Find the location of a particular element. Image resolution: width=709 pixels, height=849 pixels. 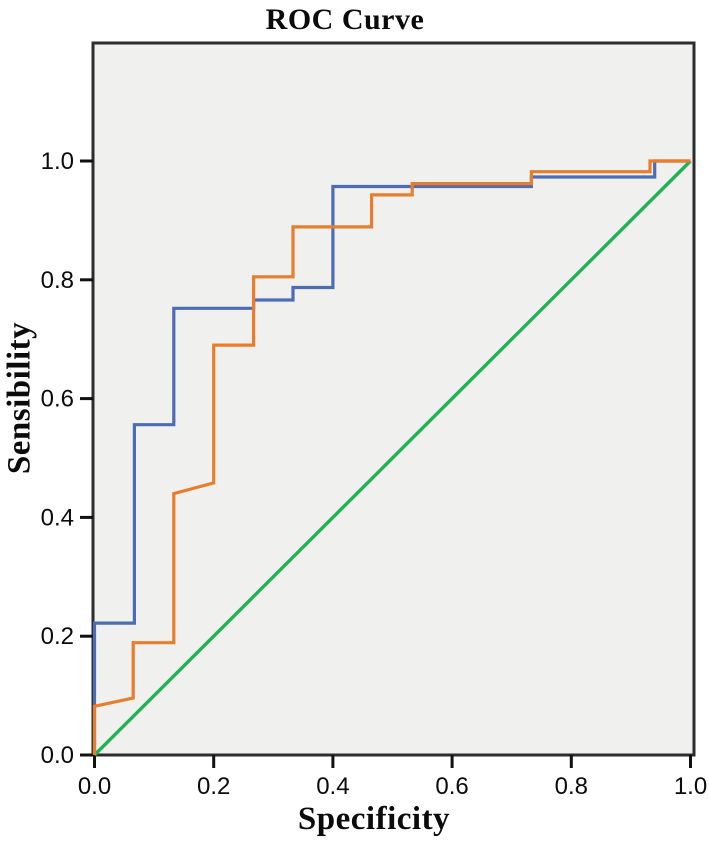

x-tick-label: 0.4 is located at coordinates (332, 786).